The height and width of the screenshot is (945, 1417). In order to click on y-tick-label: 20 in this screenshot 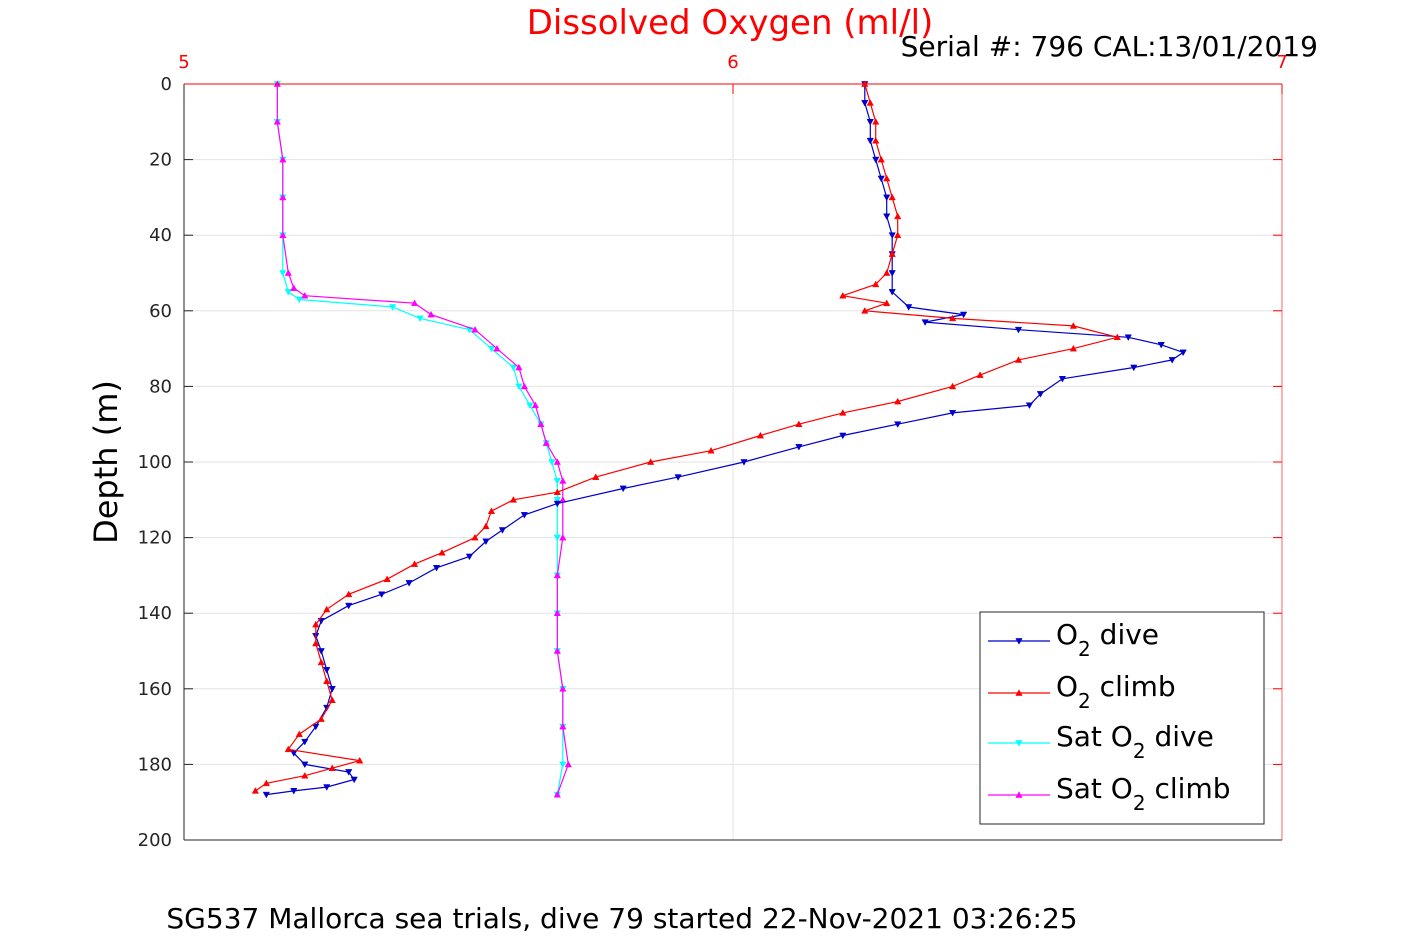, I will do `click(160, 160)`.